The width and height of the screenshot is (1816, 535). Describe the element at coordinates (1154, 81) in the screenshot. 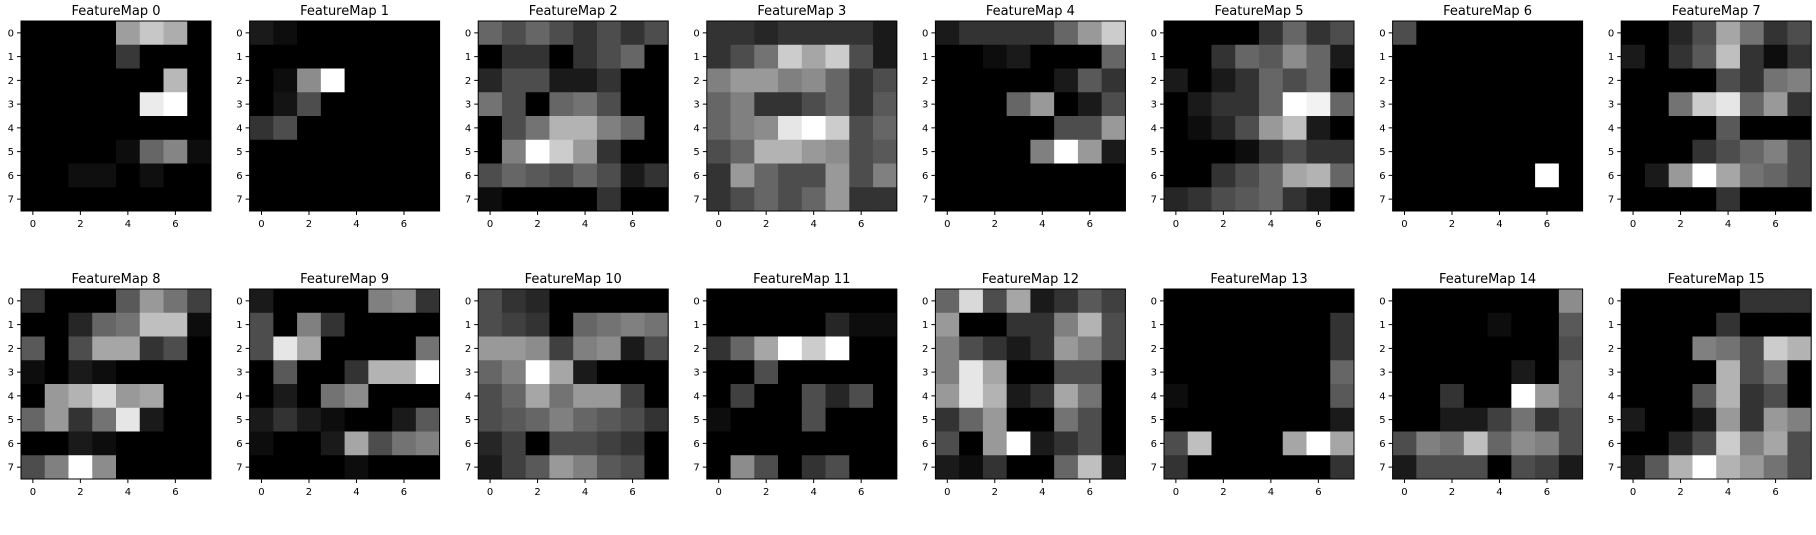

I see `y-tick-label: 2` at that location.